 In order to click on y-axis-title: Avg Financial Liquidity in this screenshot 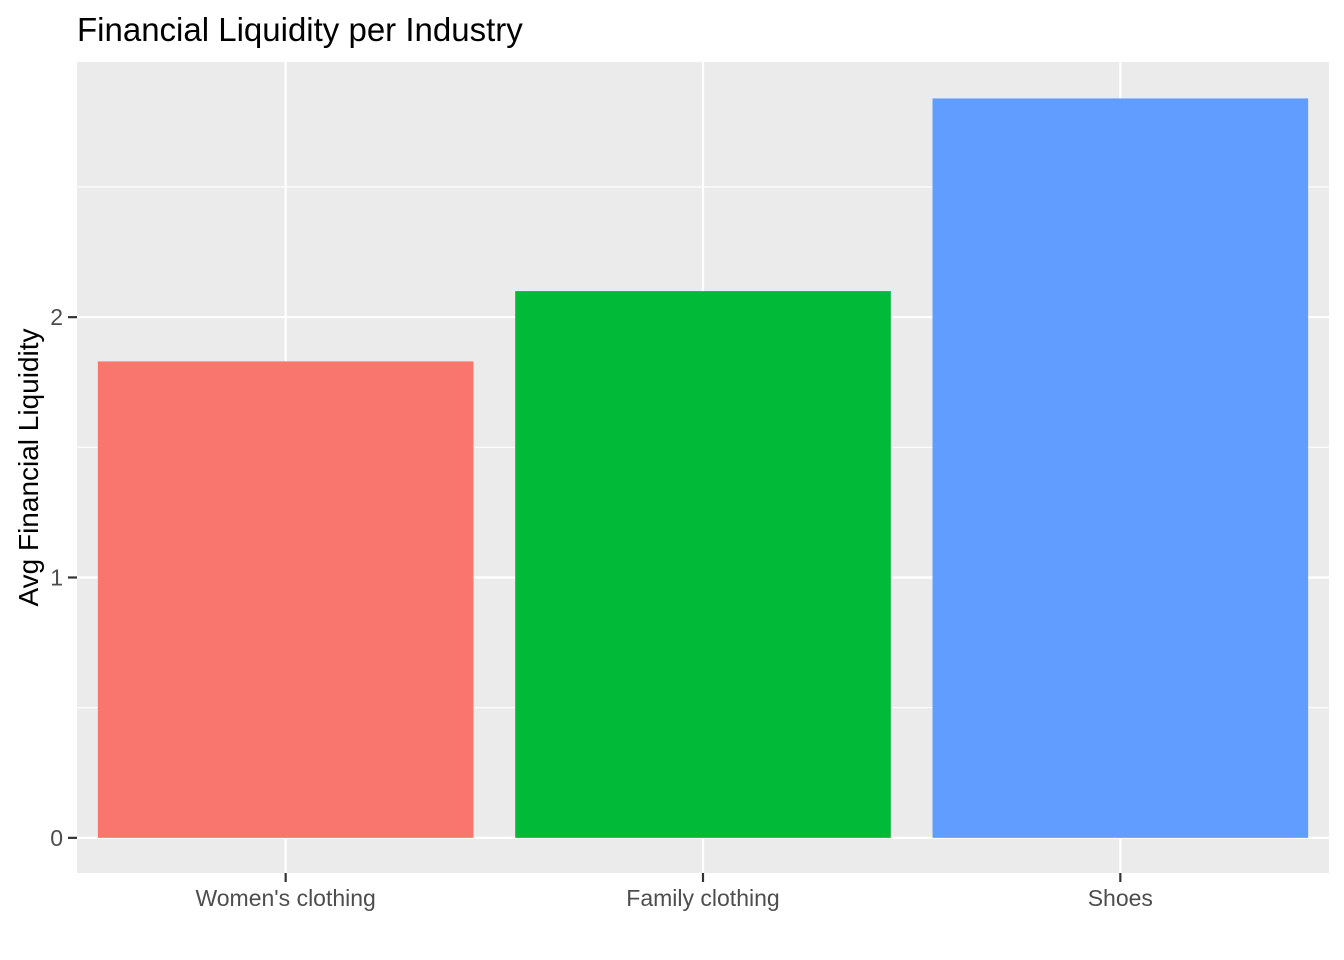, I will do `click(28, 467)`.